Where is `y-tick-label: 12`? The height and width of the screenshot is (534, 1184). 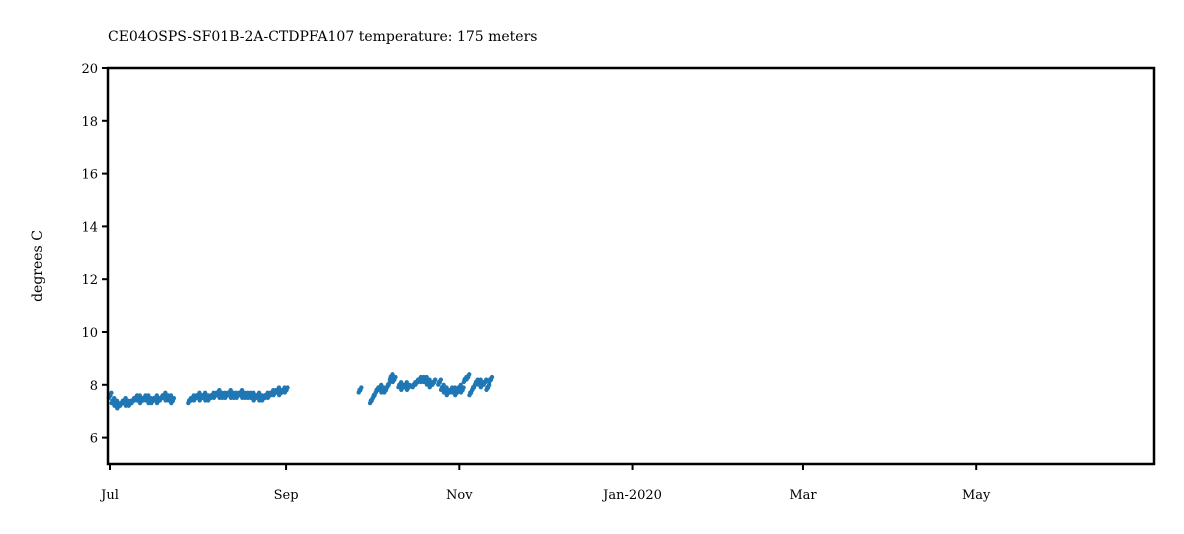 y-tick-label: 12 is located at coordinates (89, 280).